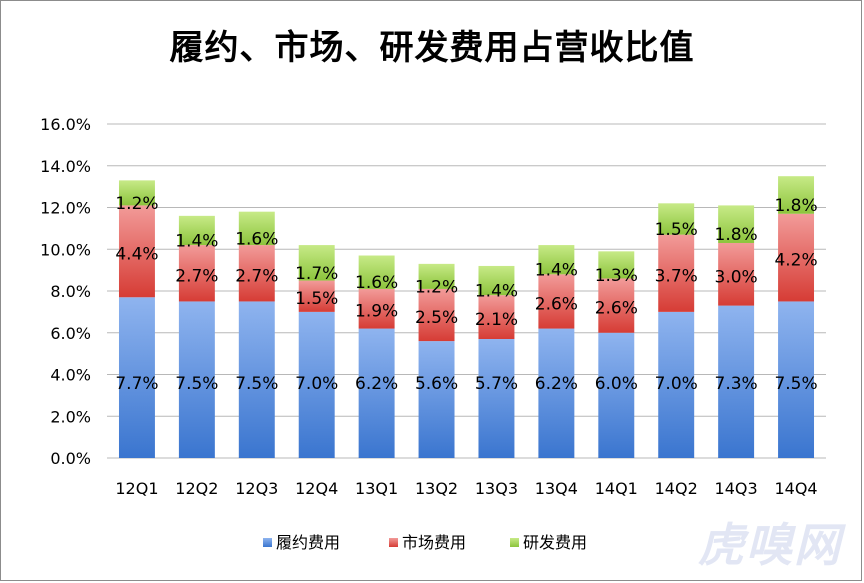  I want to click on data-label: 6.0%, so click(616, 384).